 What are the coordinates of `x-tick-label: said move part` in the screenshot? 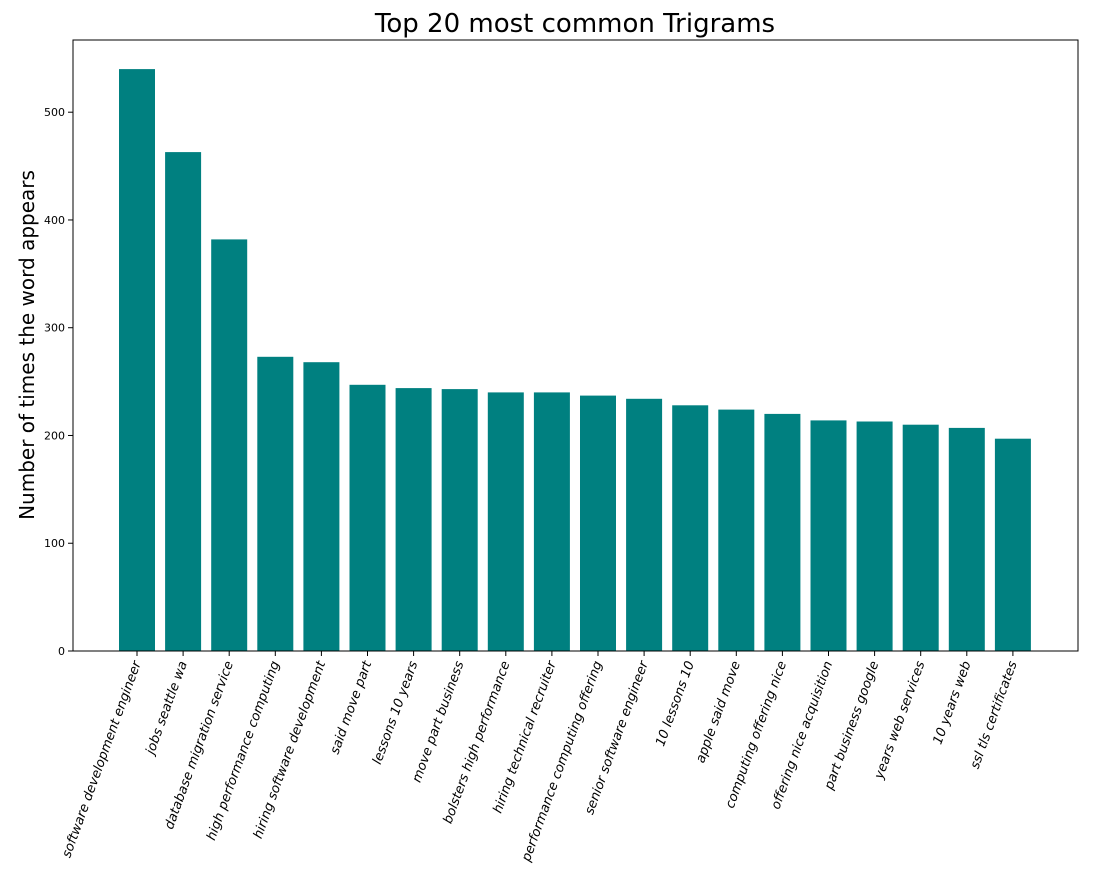 It's located at (352, 707).